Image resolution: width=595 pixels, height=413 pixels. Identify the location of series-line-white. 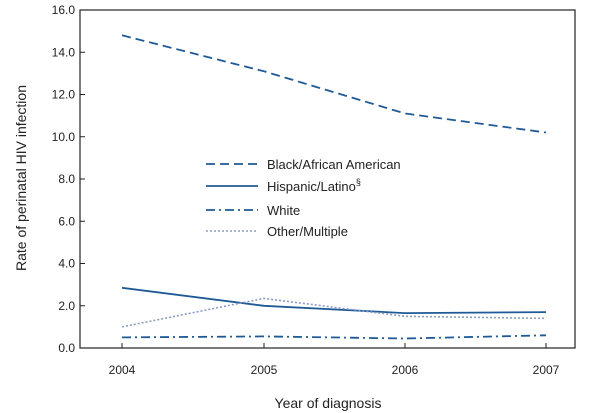
(334, 337).